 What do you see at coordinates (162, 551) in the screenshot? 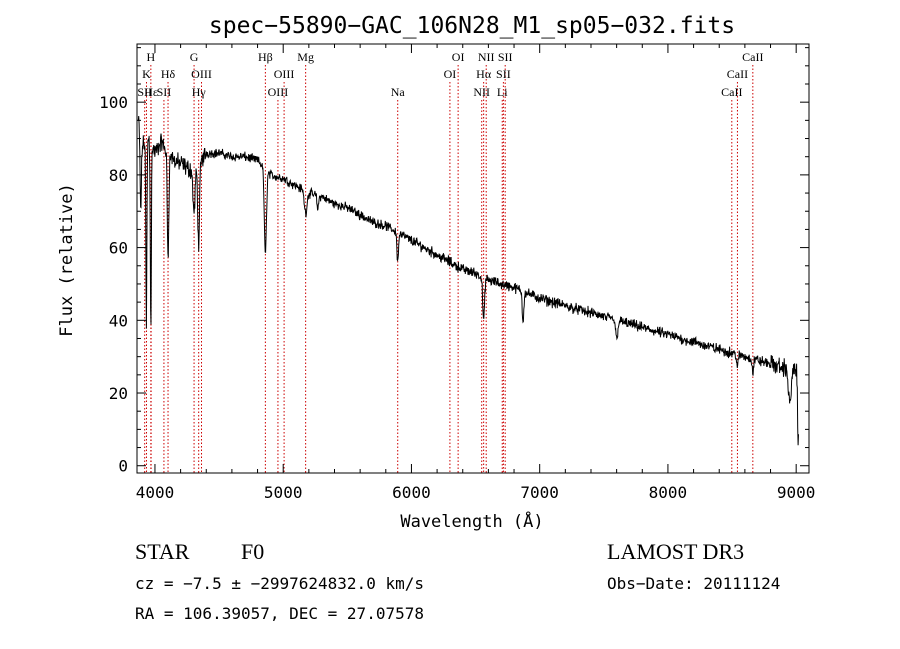
I see `object-class: STAR` at bounding box center [162, 551].